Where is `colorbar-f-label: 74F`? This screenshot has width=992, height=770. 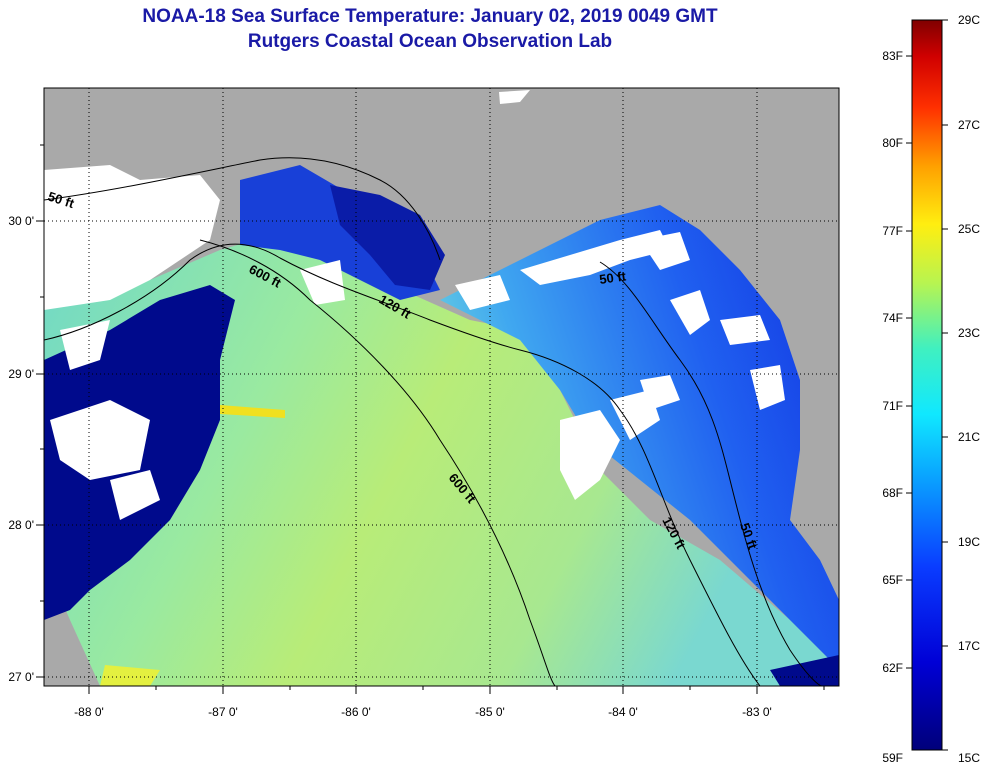 colorbar-f-label: 74F is located at coordinates (892, 318).